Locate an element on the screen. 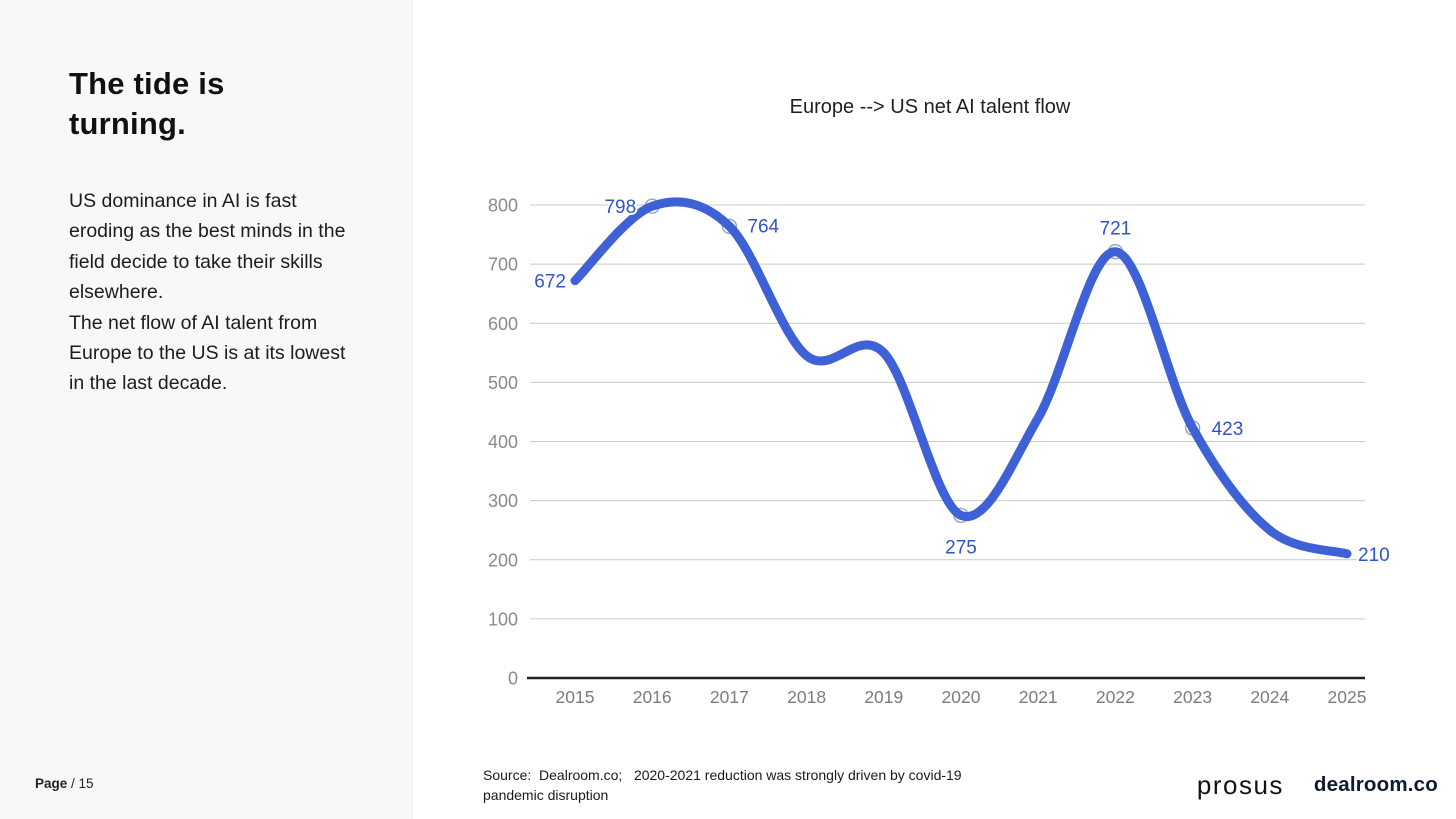 Image resolution: width=1456 pixels, height=819 pixels. y-tick-label: 600 is located at coordinates (503, 324).